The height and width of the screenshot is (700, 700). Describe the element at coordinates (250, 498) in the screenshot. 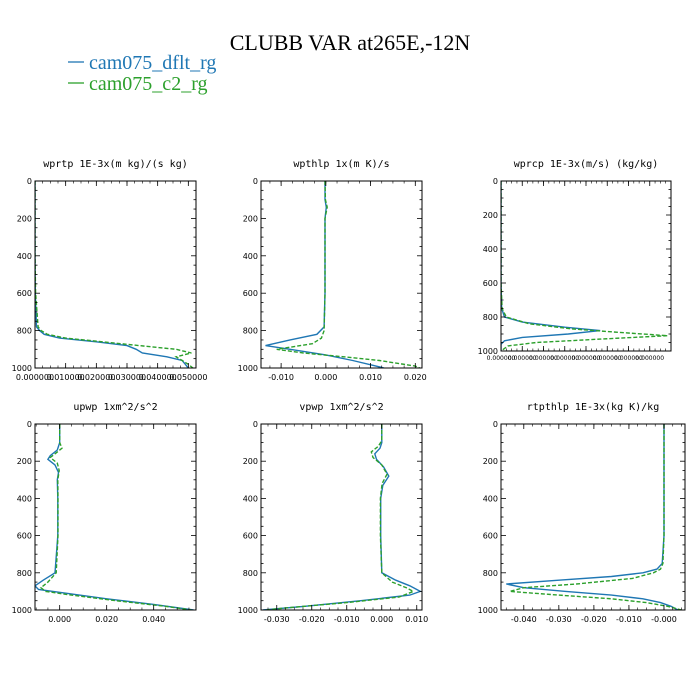

I see `panel-5-ytick-label: 400` at that location.